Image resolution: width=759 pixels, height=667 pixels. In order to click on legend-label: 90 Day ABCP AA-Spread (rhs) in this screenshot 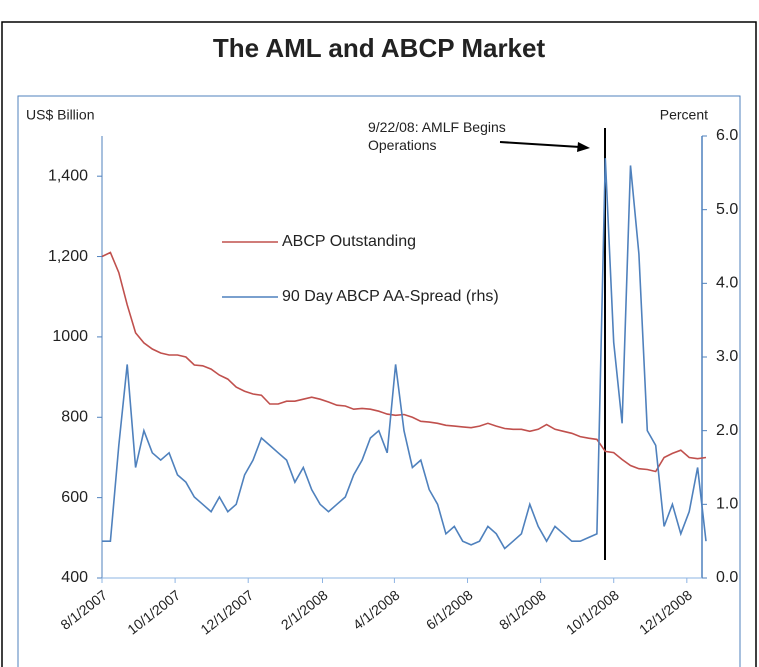, I will do `click(390, 296)`.